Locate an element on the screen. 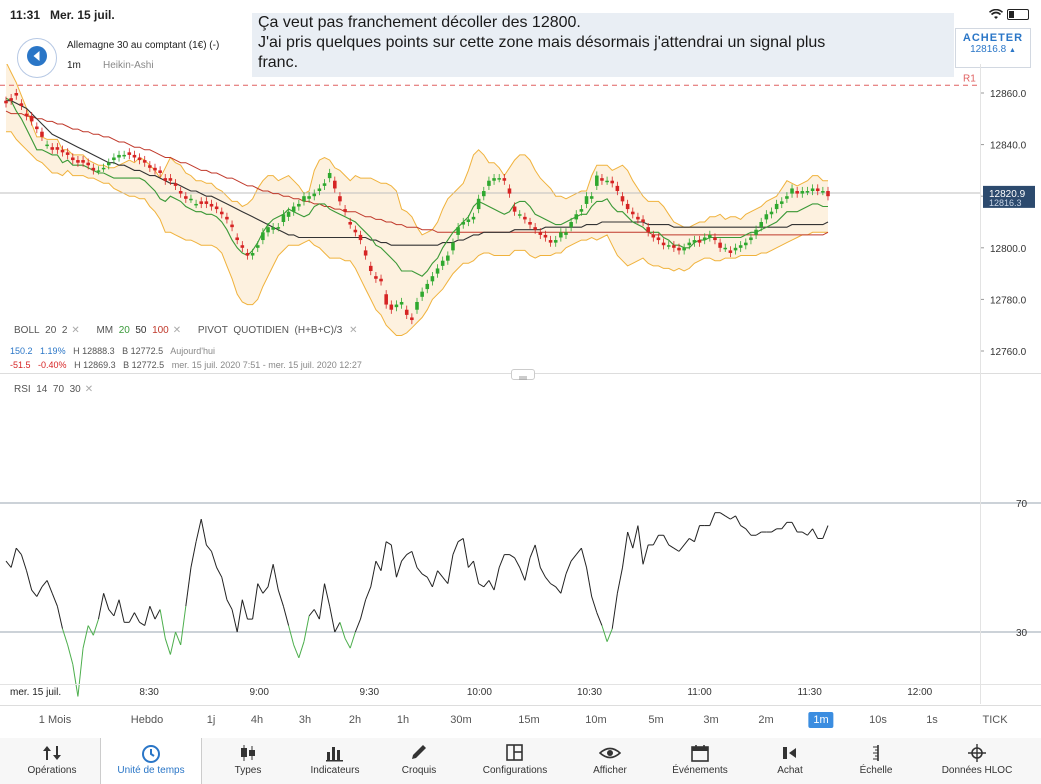 The height and width of the screenshot is (784, 1041). toolbar-layout: Configurations is located at coordinates (515, 761).